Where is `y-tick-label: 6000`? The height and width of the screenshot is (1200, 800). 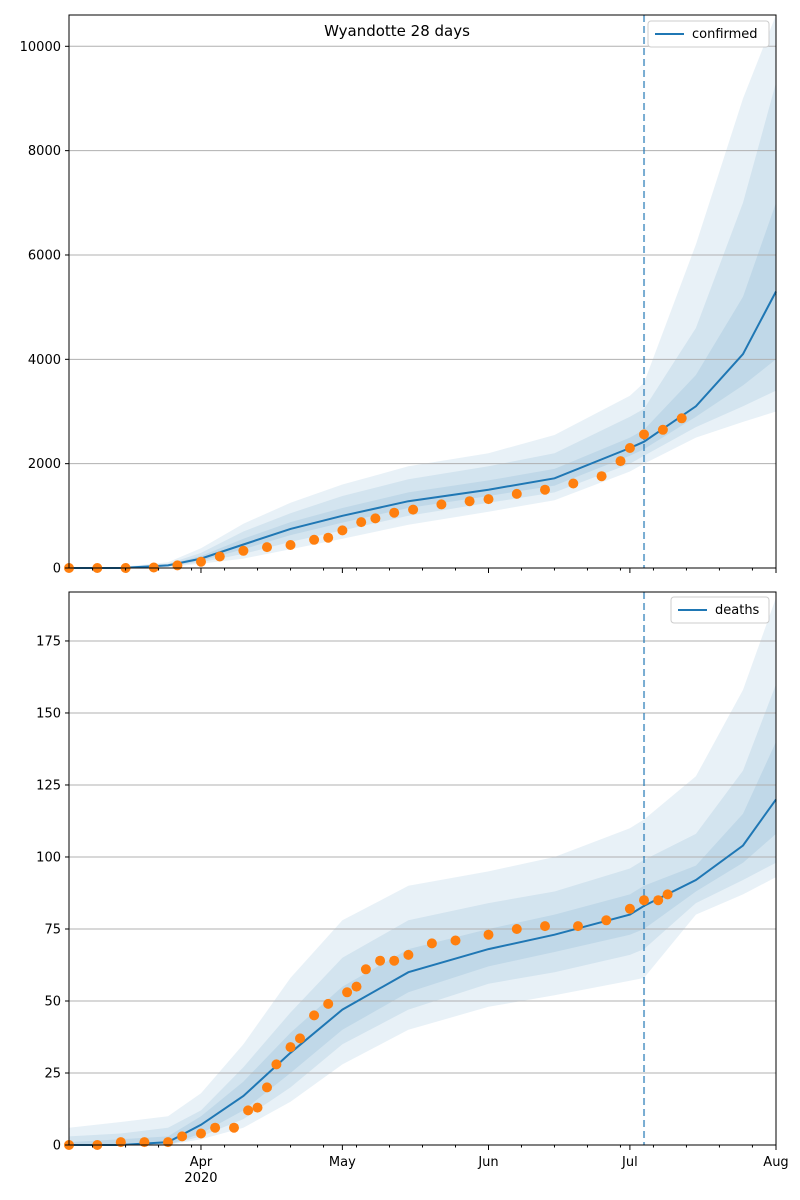 y-tick-label: 6000 is located at coordinates (44, 255).